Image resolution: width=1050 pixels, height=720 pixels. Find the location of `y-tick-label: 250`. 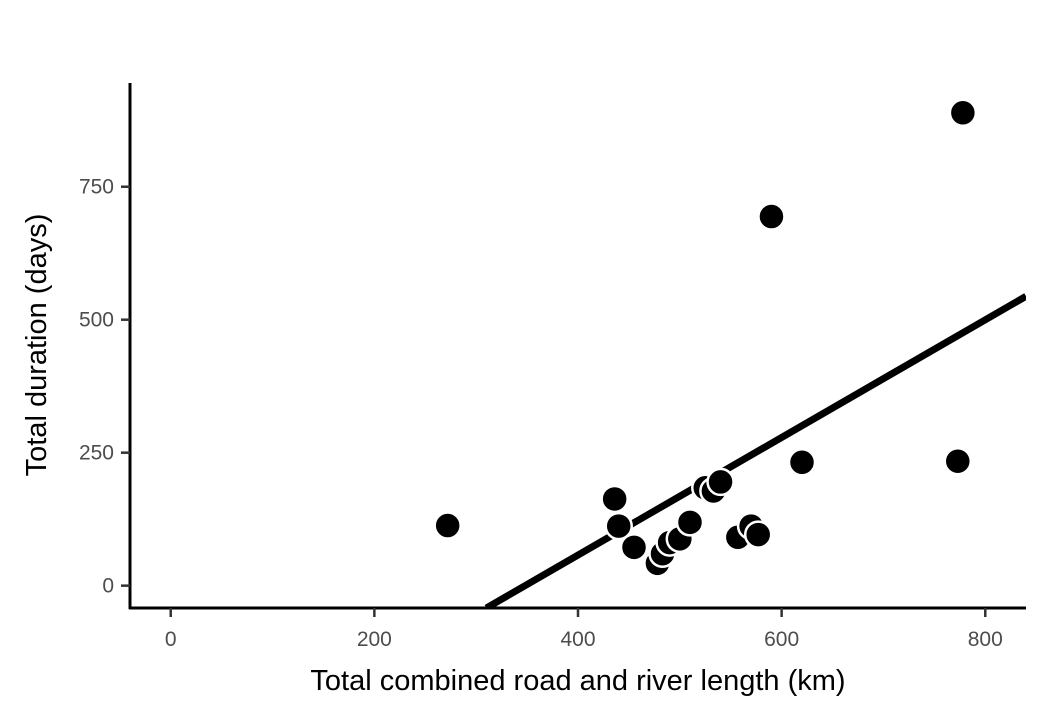

y-tick-label: 250 is located at coordinates (96, 453).